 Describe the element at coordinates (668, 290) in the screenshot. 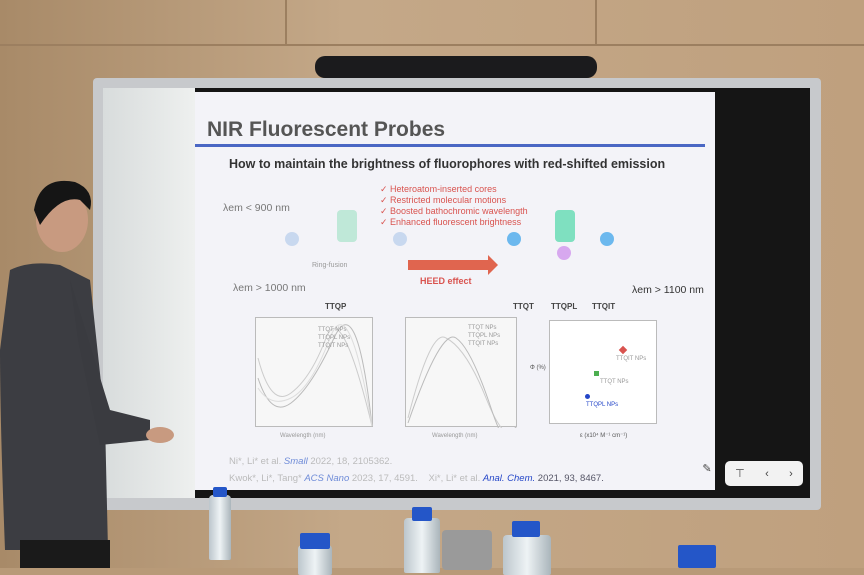

I see `lambda-label: λem > 1100 nm` at that location.